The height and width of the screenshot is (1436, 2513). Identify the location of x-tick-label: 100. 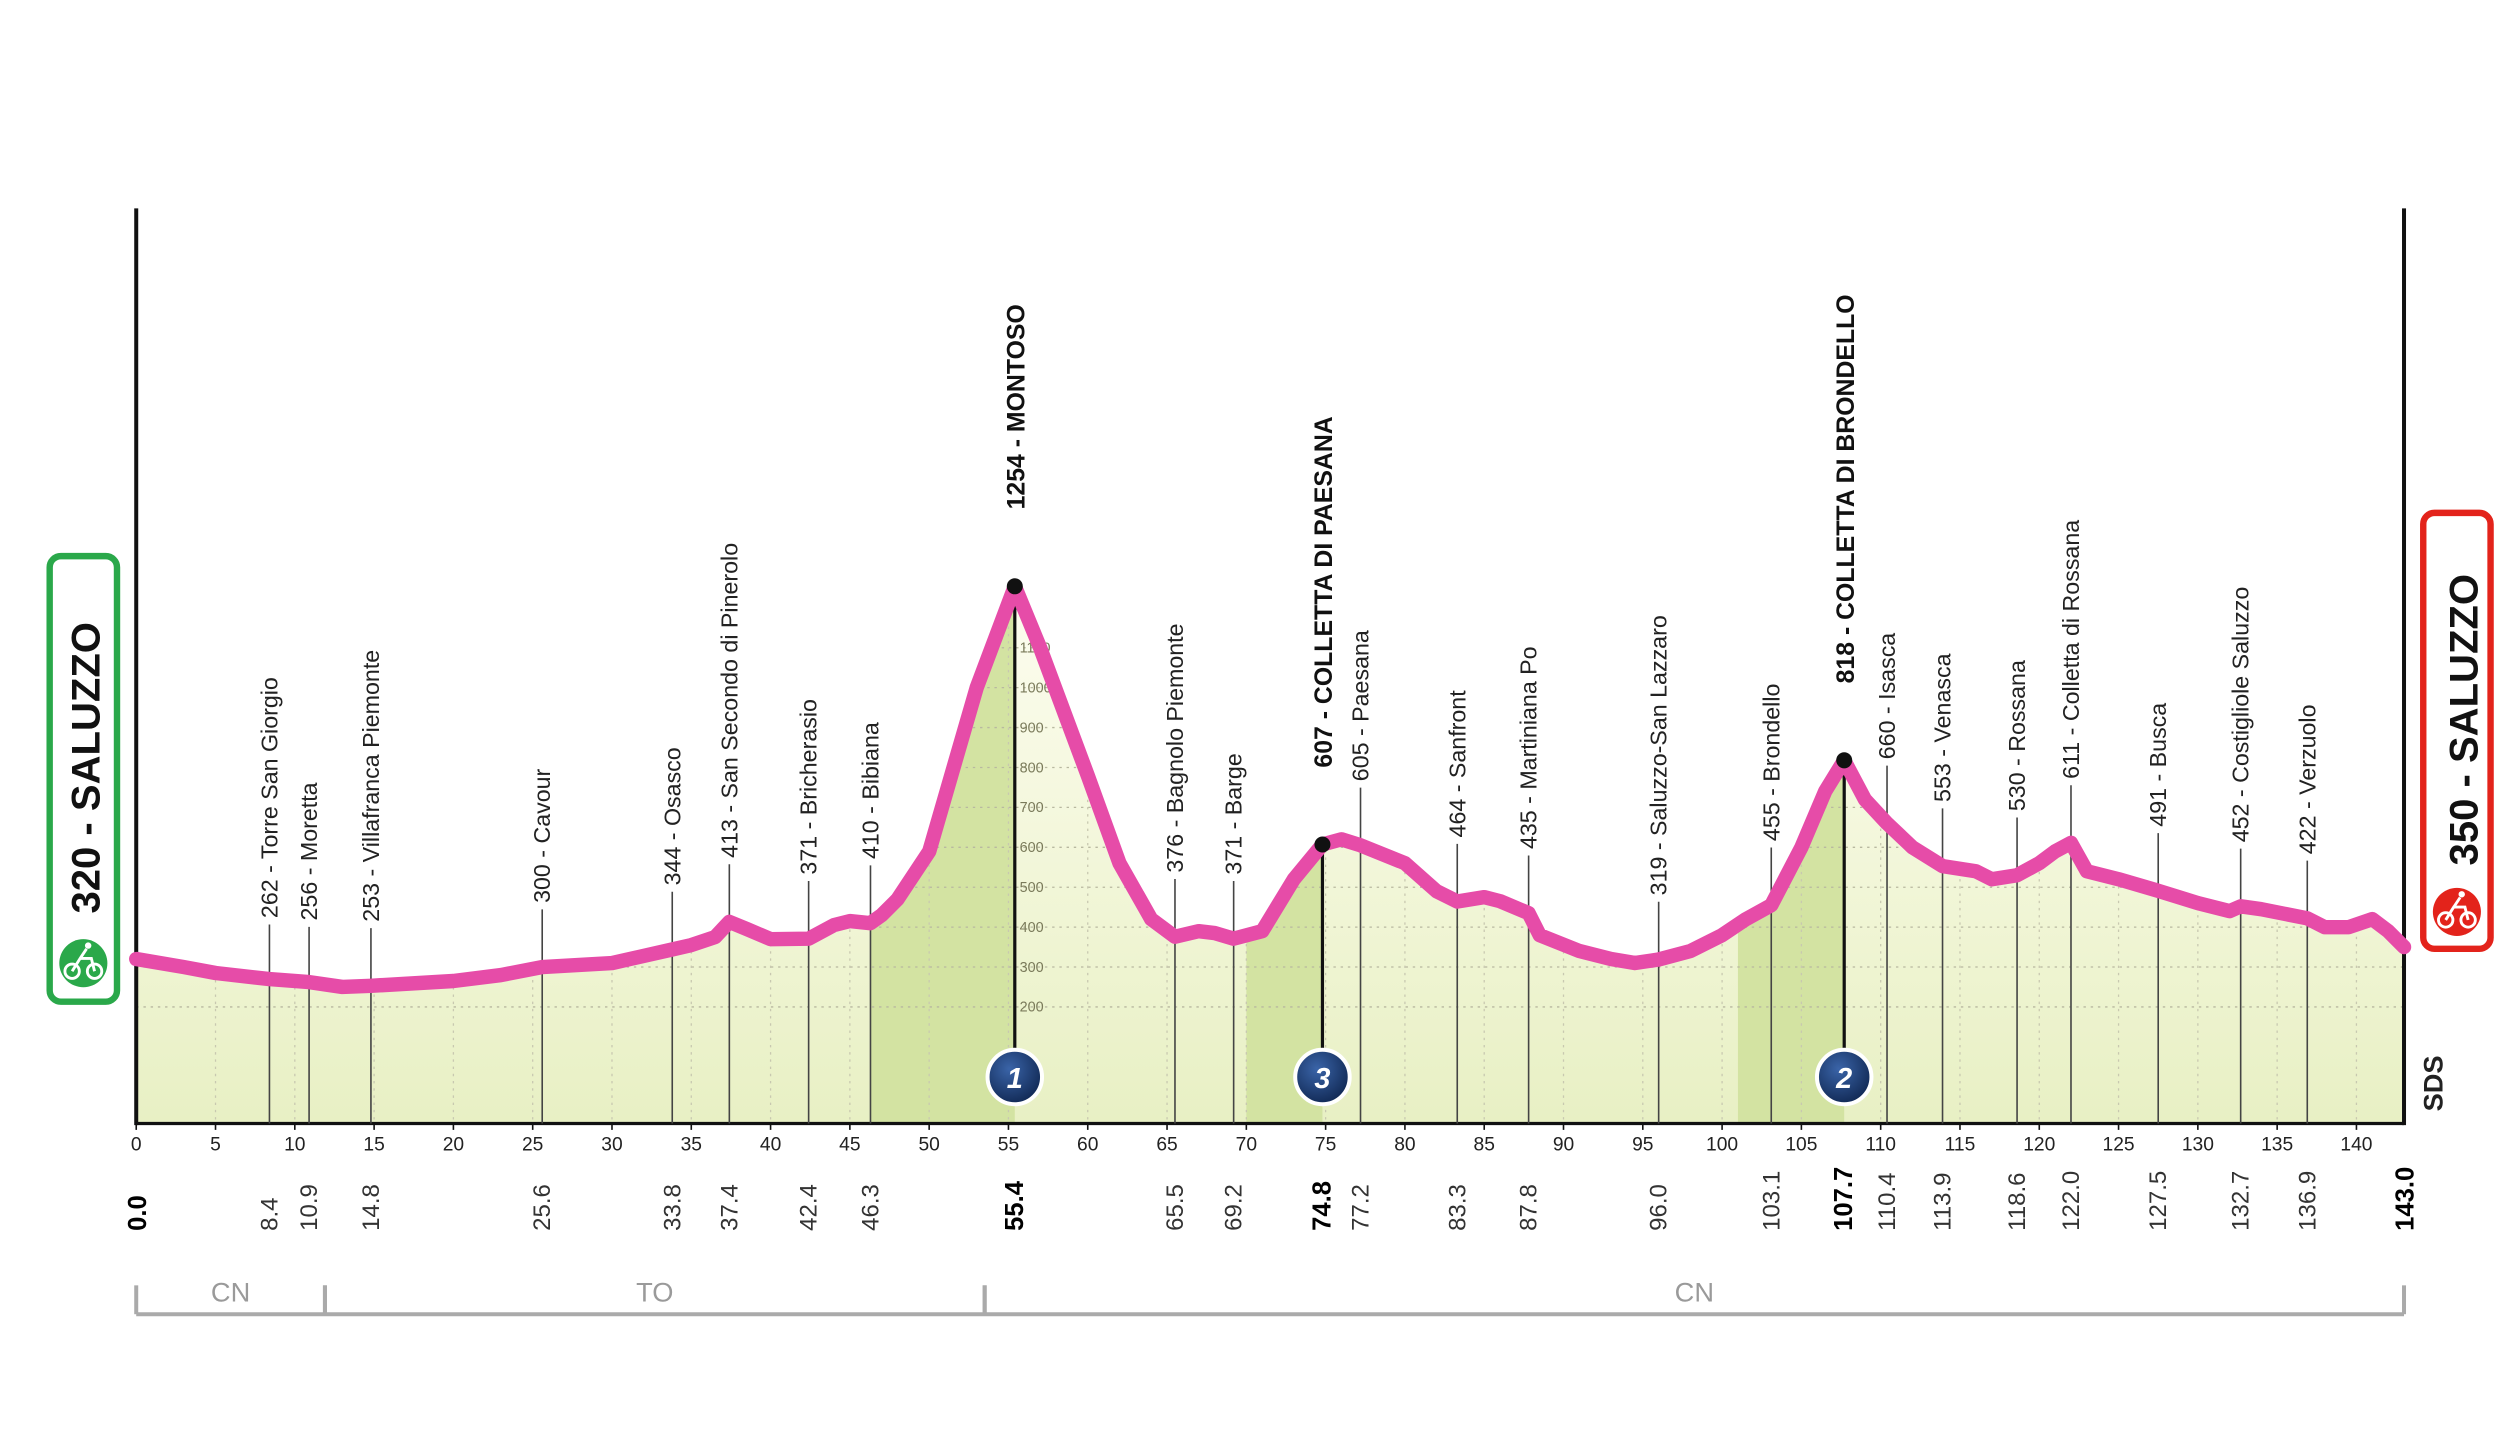
(1722, 1145).